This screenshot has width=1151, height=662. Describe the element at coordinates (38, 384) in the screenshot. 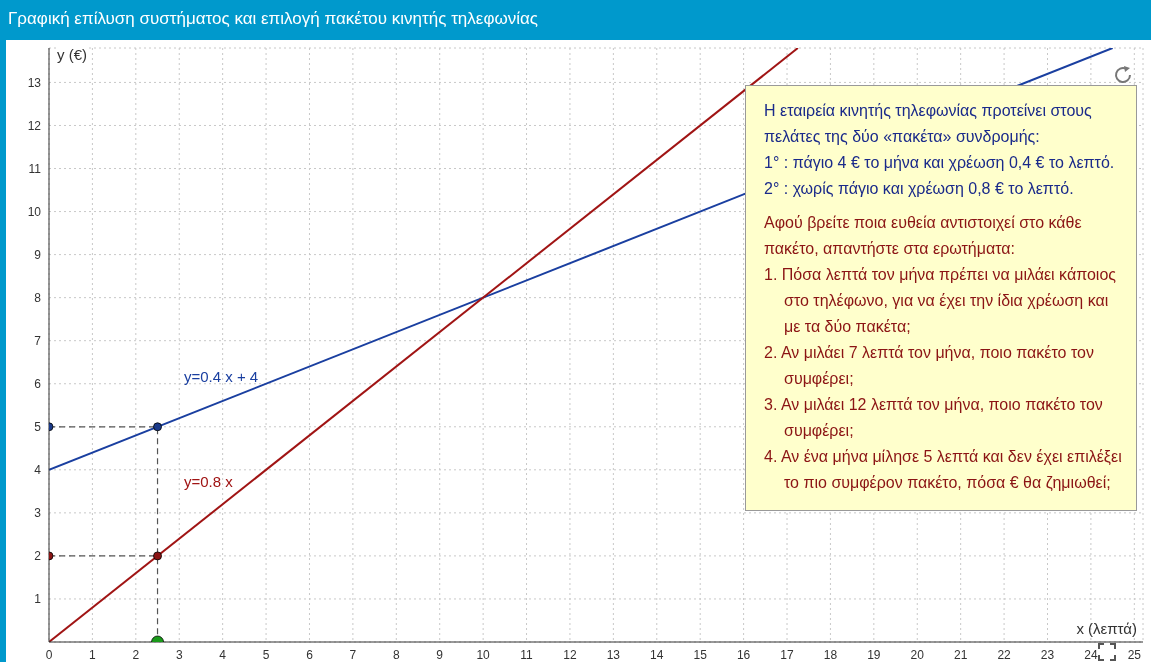

I see `y-tick-label: 6` at that location.